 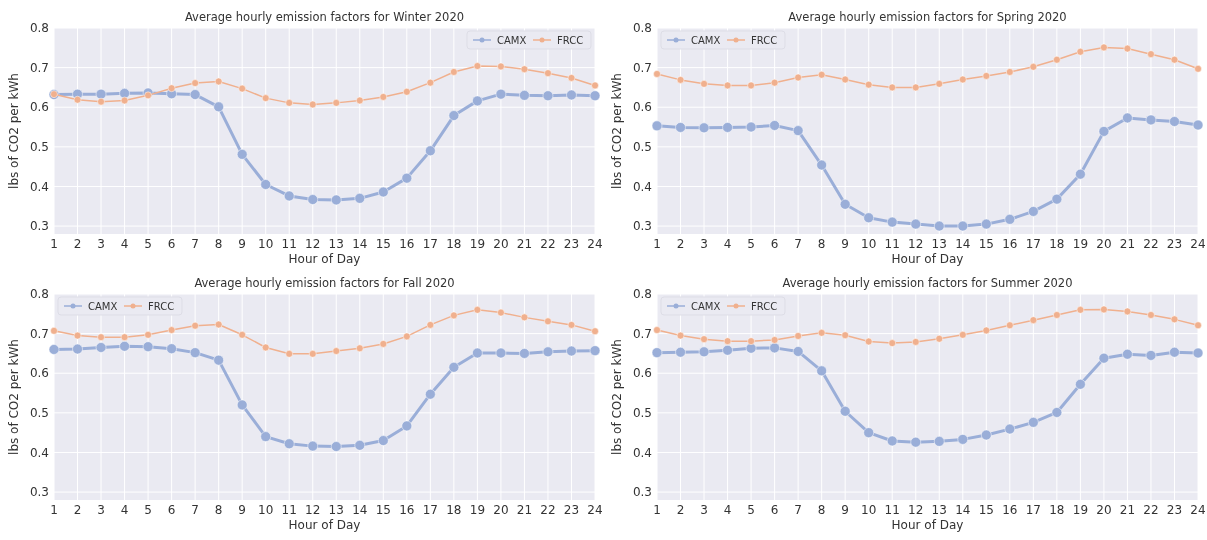 What do you see at coordinates (963, 510) in the screenshot?
I see `x-tick-label: 14` at bounding box center [963, 510].